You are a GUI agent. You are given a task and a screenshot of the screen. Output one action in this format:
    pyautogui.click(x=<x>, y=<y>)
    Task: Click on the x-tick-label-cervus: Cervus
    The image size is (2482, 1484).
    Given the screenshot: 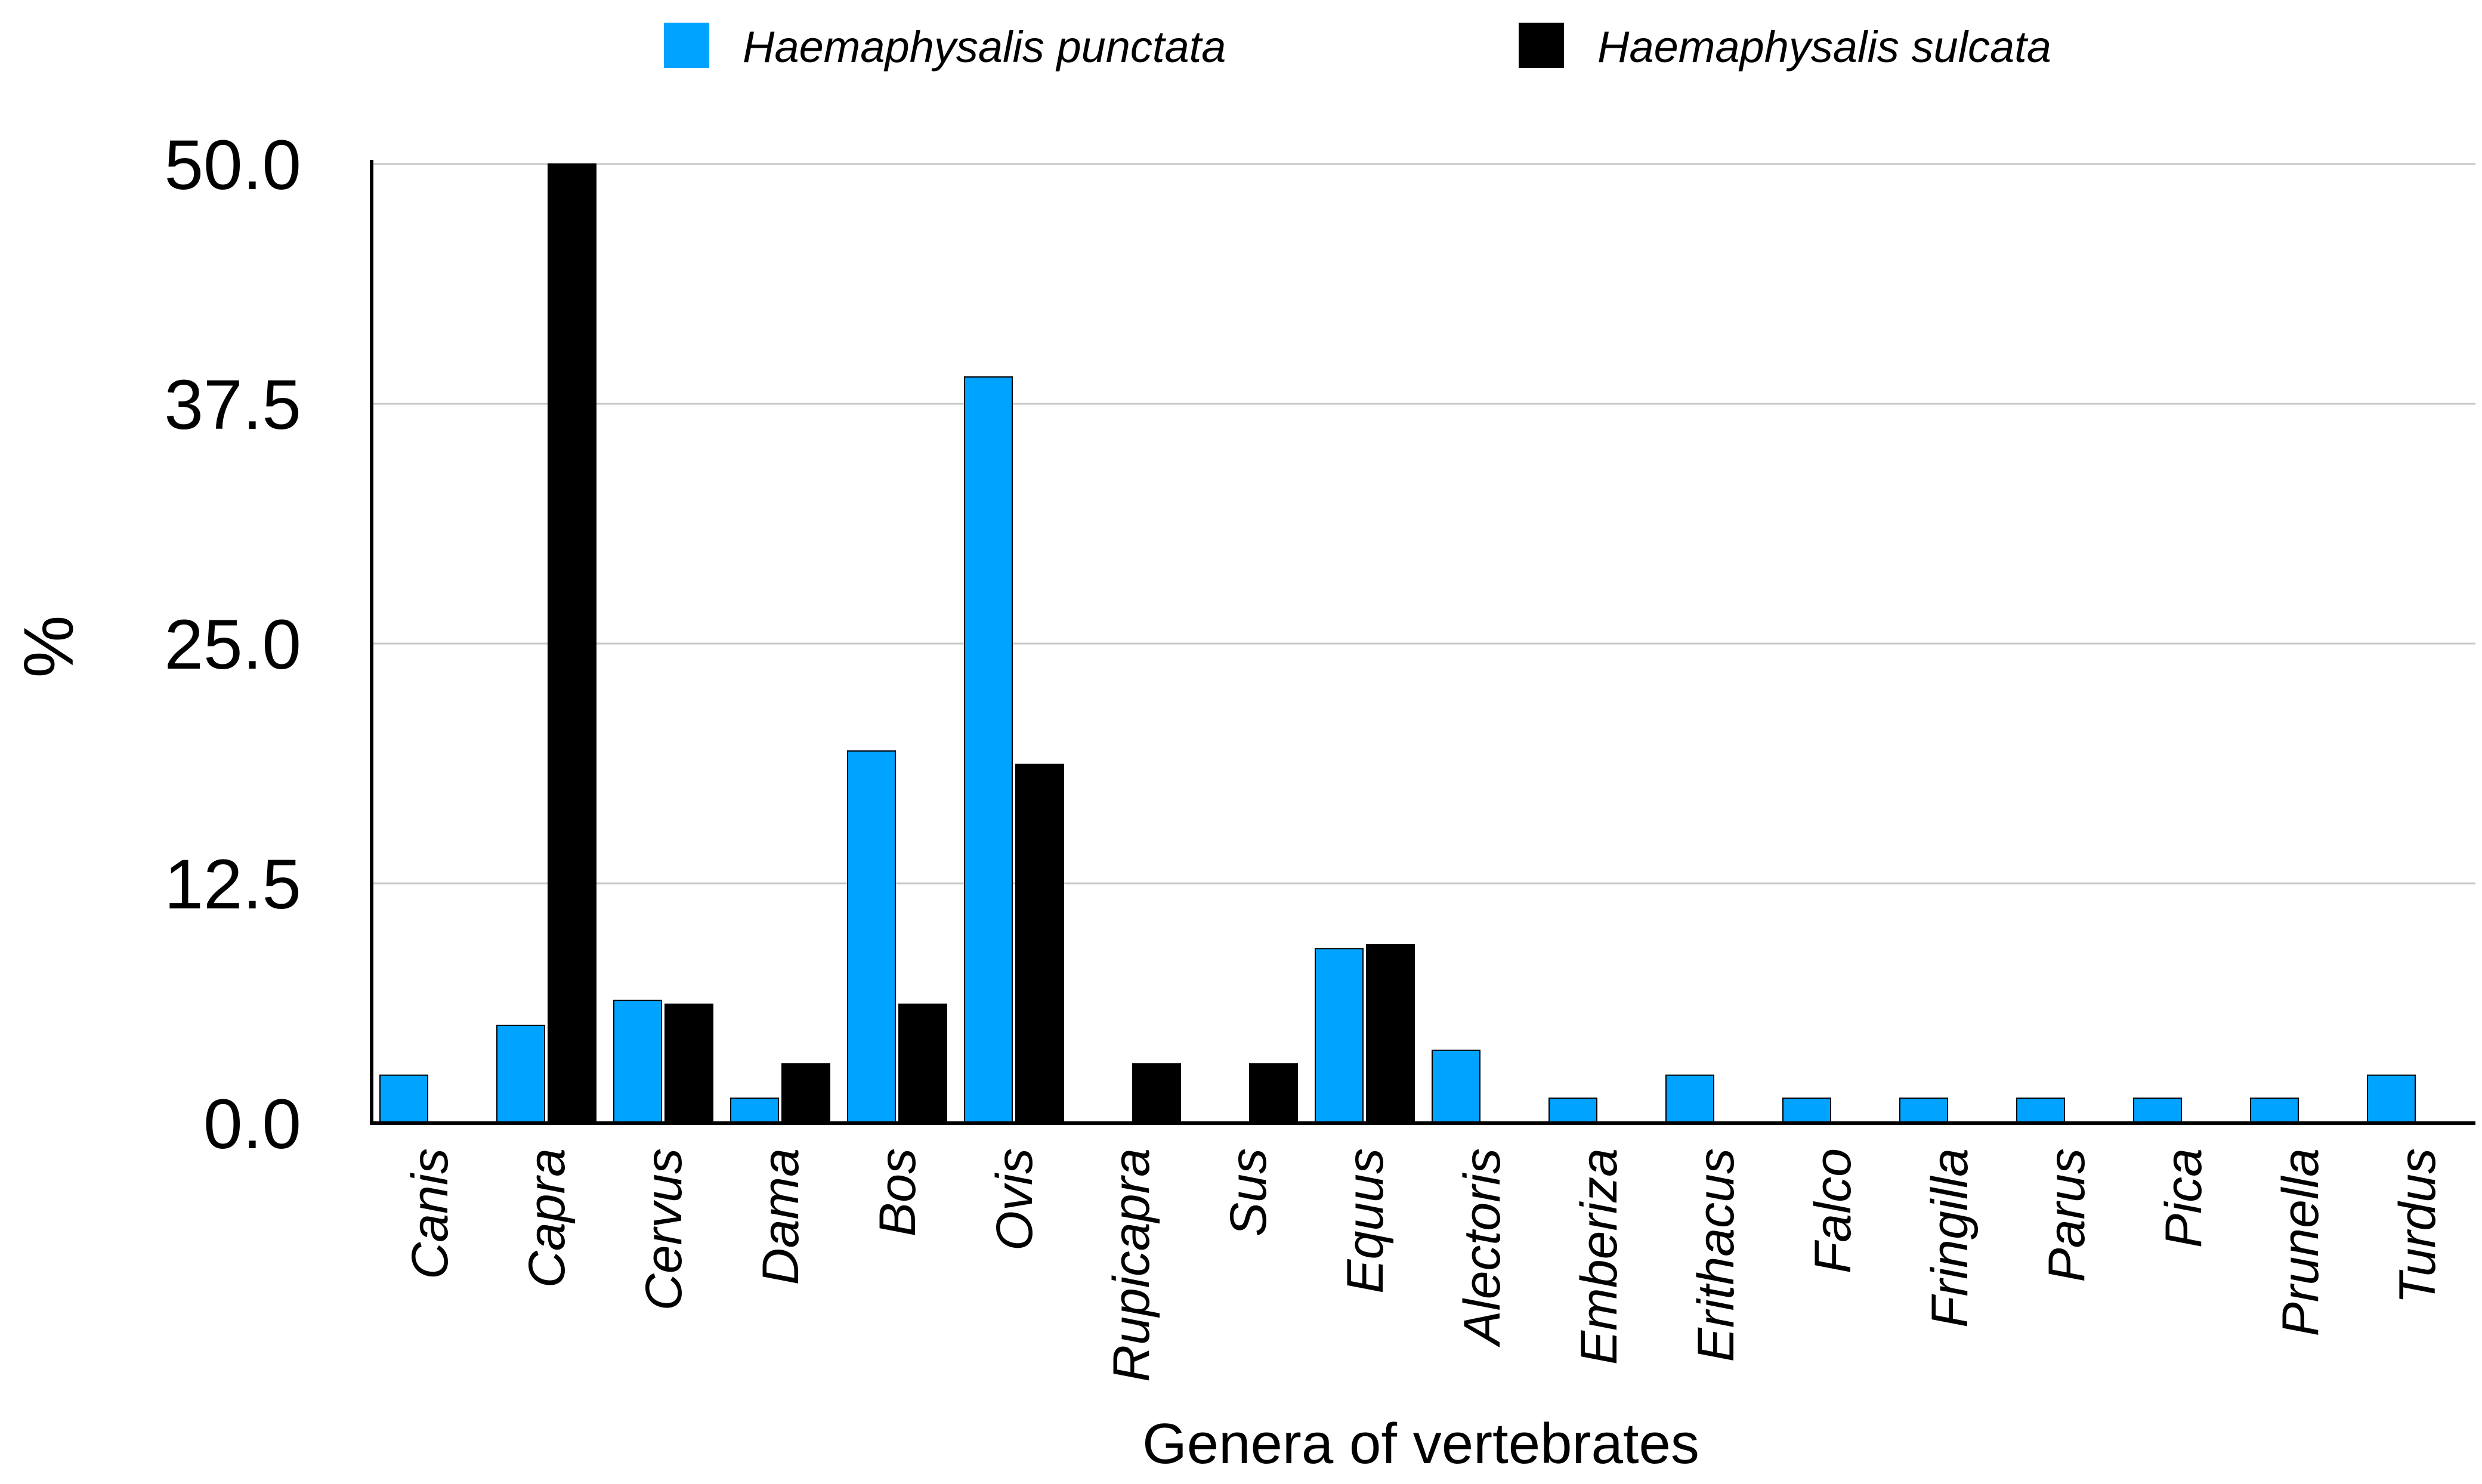 What is the action you would take?
    pyautogui.click(x=664, y=1229)
    